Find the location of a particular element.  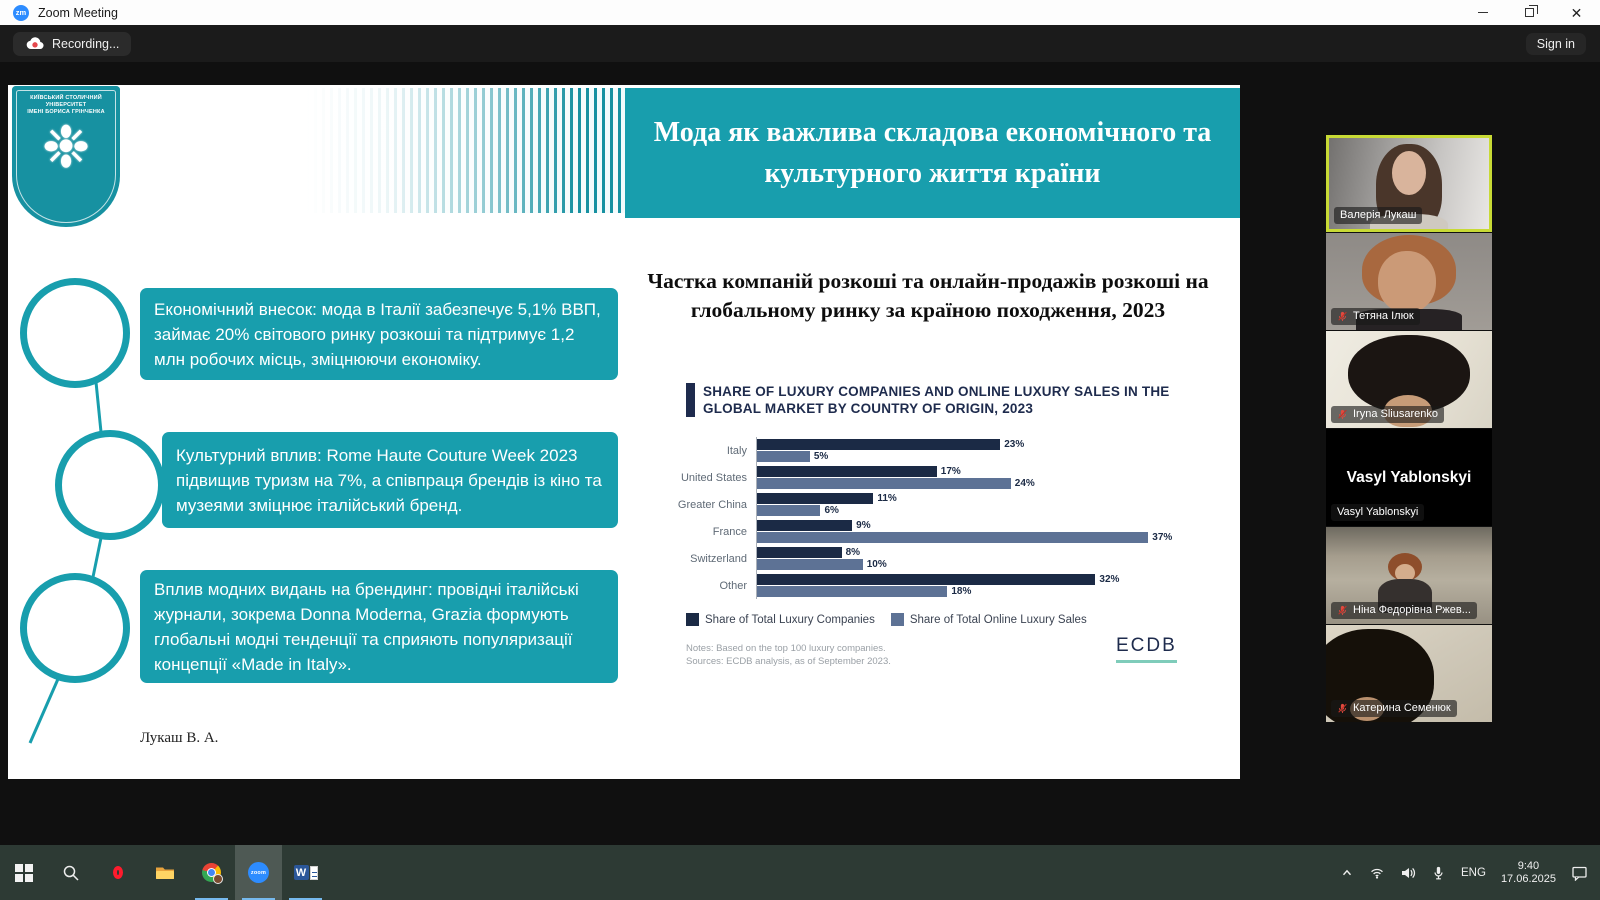

chart-value-label: 9% is located at coordinates (863, 525).